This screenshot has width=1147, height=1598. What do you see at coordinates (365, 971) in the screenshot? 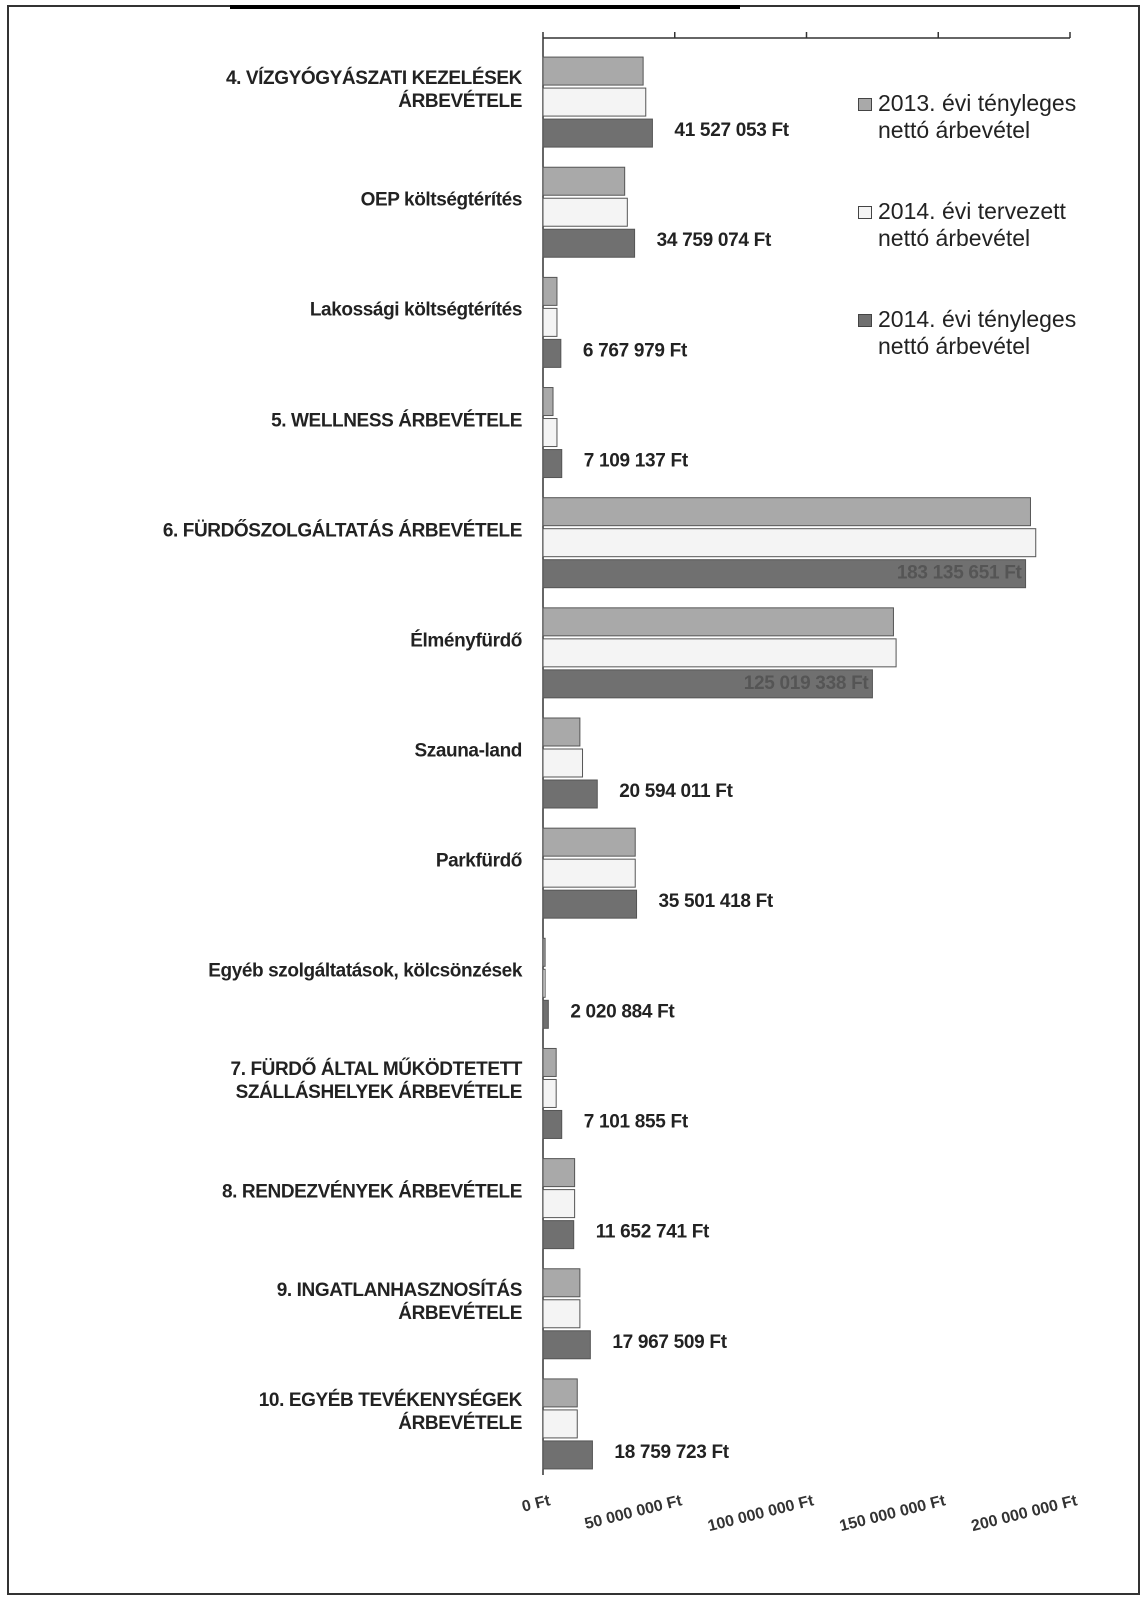
I see `category-label: Egyéb szolgáltatások, kölcsönzések` at bounding box center [365, 971].